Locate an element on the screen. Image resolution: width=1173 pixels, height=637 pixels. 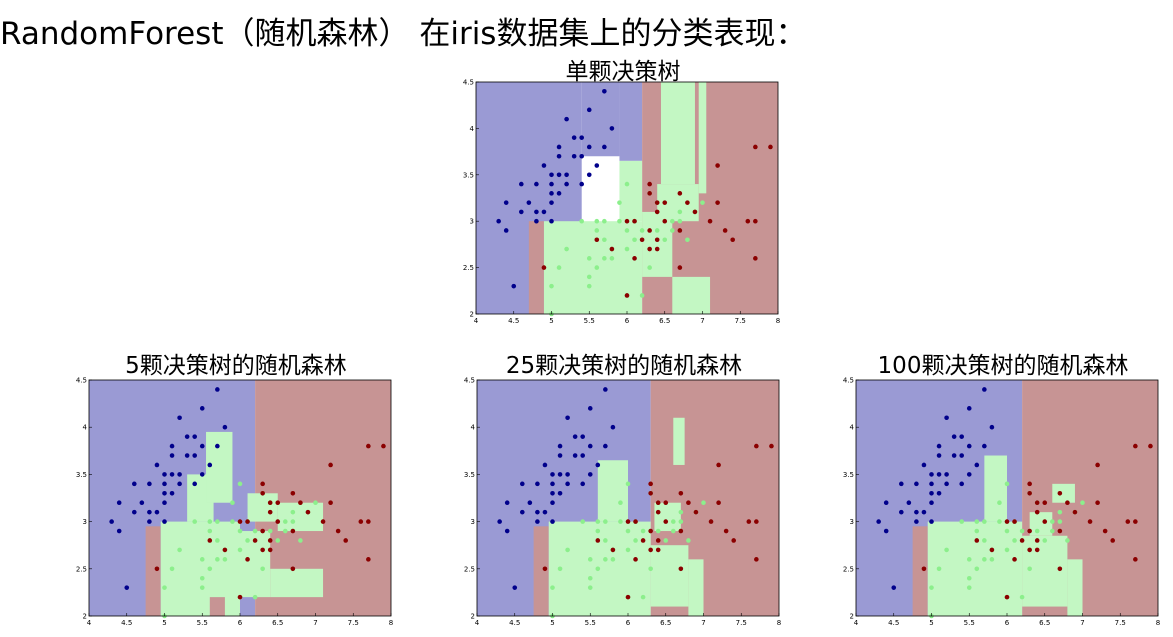
x-tick-label-2: 5 is located at coordinates (164, 623).